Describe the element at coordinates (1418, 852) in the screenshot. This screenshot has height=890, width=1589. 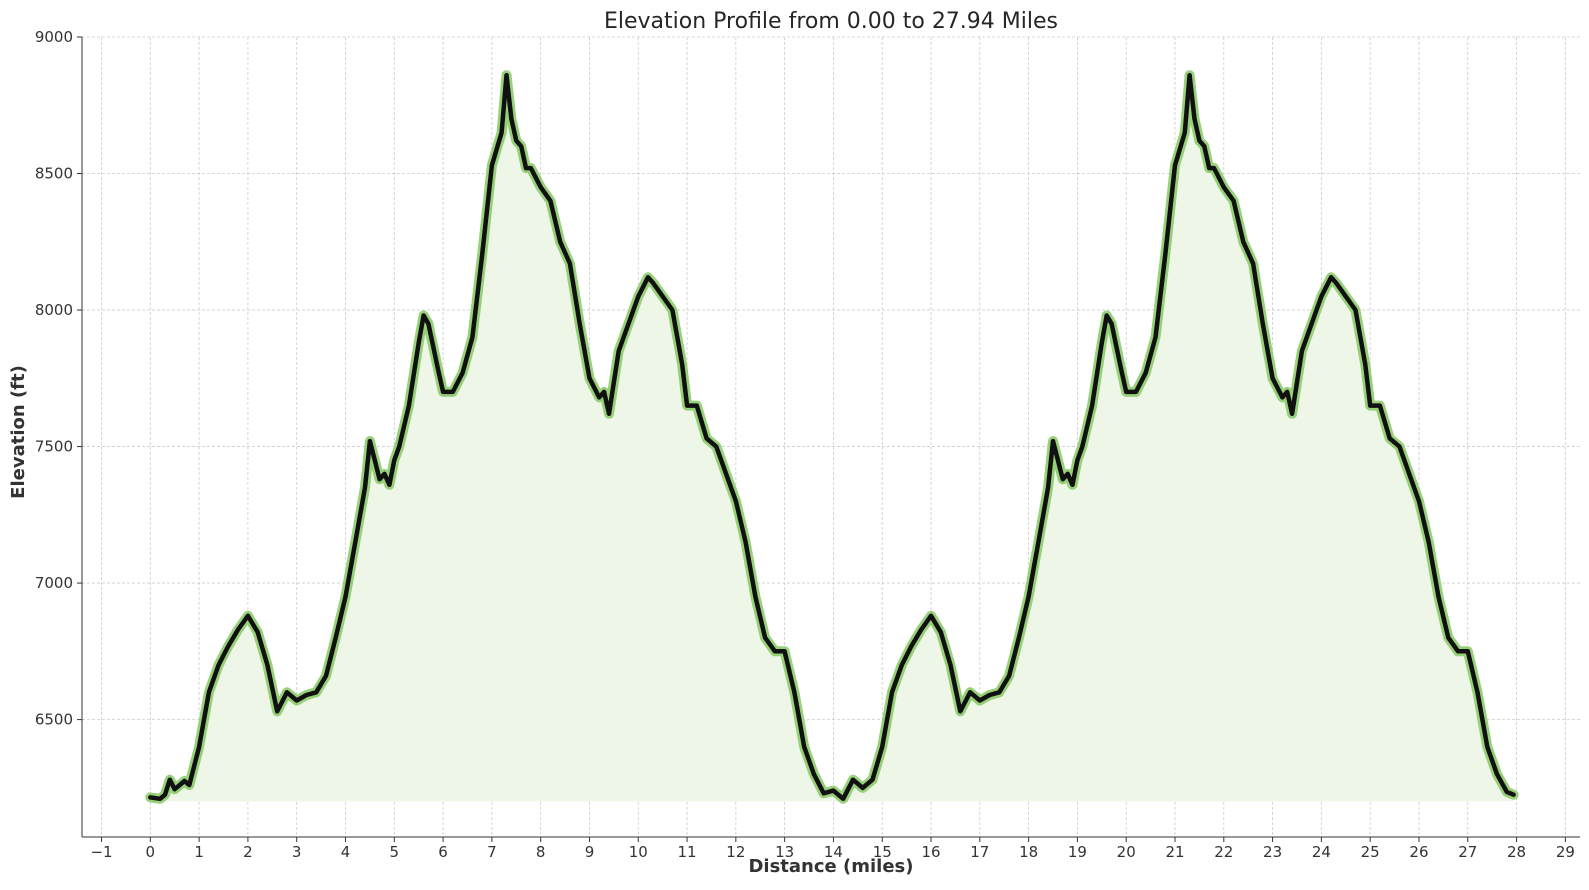
I see `x-tick-label: 26` at that location.